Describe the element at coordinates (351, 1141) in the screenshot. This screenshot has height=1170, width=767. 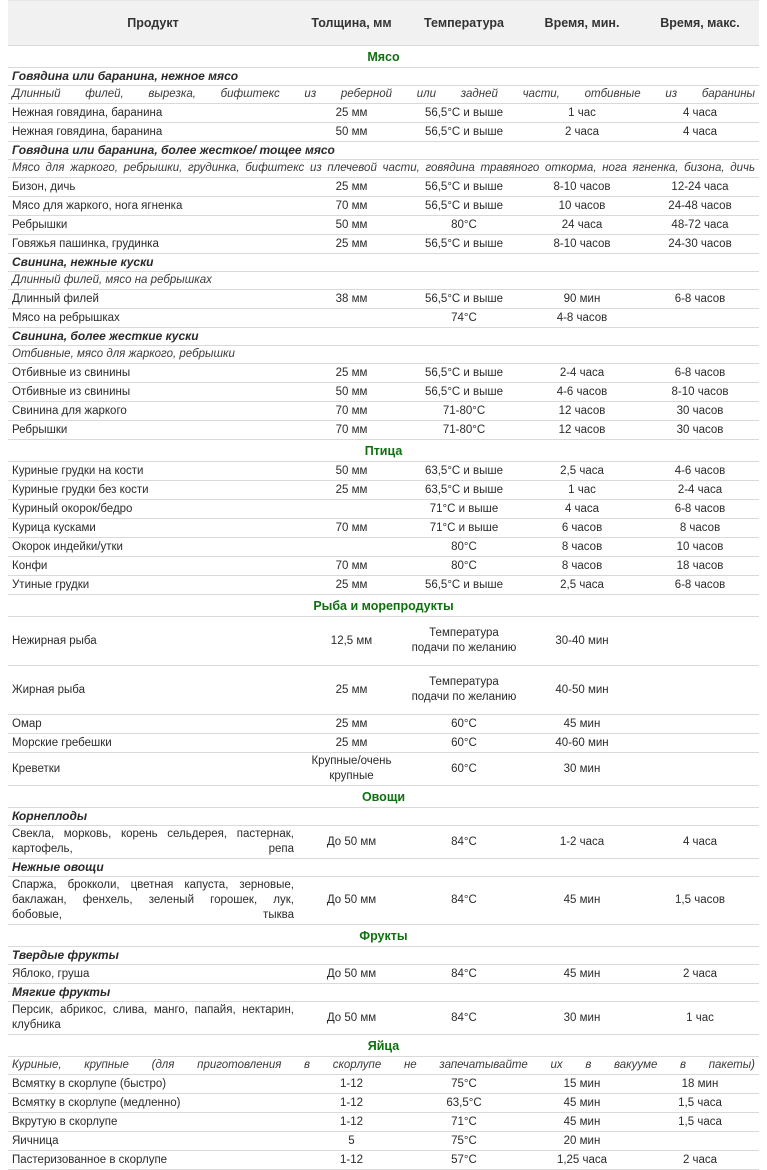
I see `cell-thickness: 5` at that location.